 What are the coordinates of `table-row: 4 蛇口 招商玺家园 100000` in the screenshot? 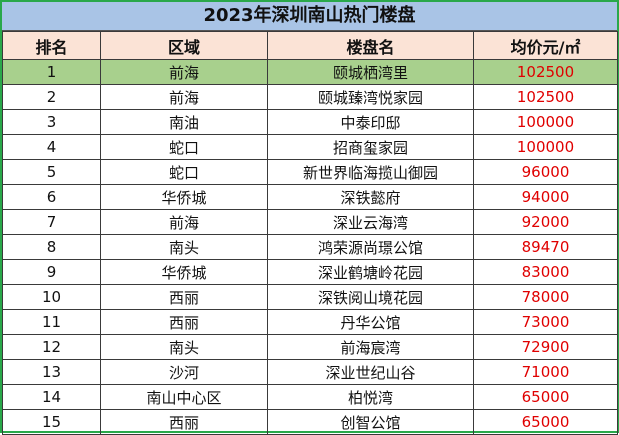 It's located at (310, 147).